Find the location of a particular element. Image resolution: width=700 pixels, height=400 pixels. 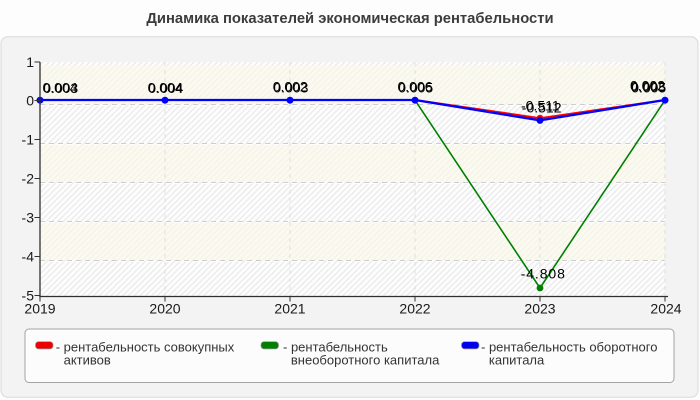

svg-text: 0.006 is located at coordinates (415, 87).